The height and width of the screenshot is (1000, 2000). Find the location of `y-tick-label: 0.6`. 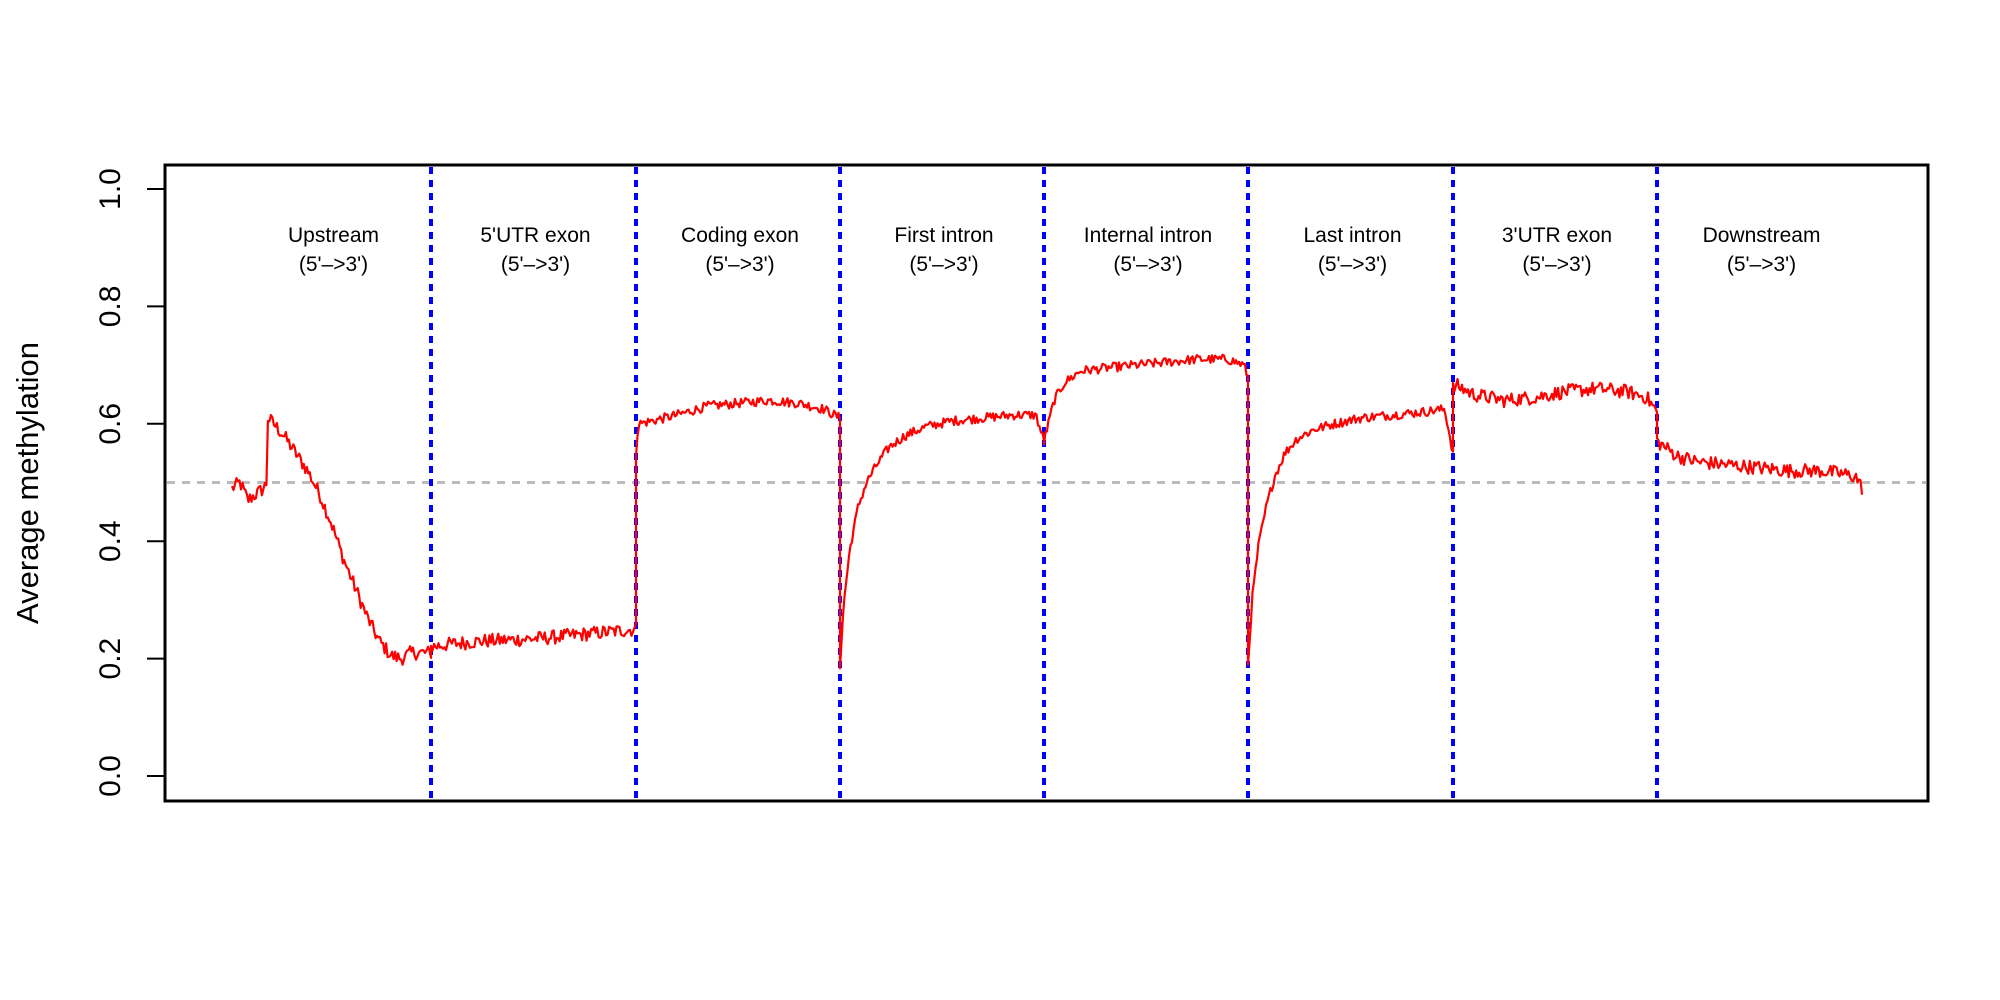

y-tick-label: 0.6 is located at coordinates (110, 424).